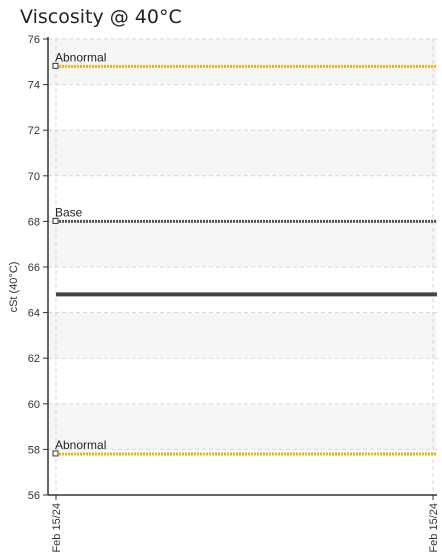  What do you see at coordinates (34, 86) in the screenshot?
I see `y-tick-label: 74` at bounding box center [34, 86].